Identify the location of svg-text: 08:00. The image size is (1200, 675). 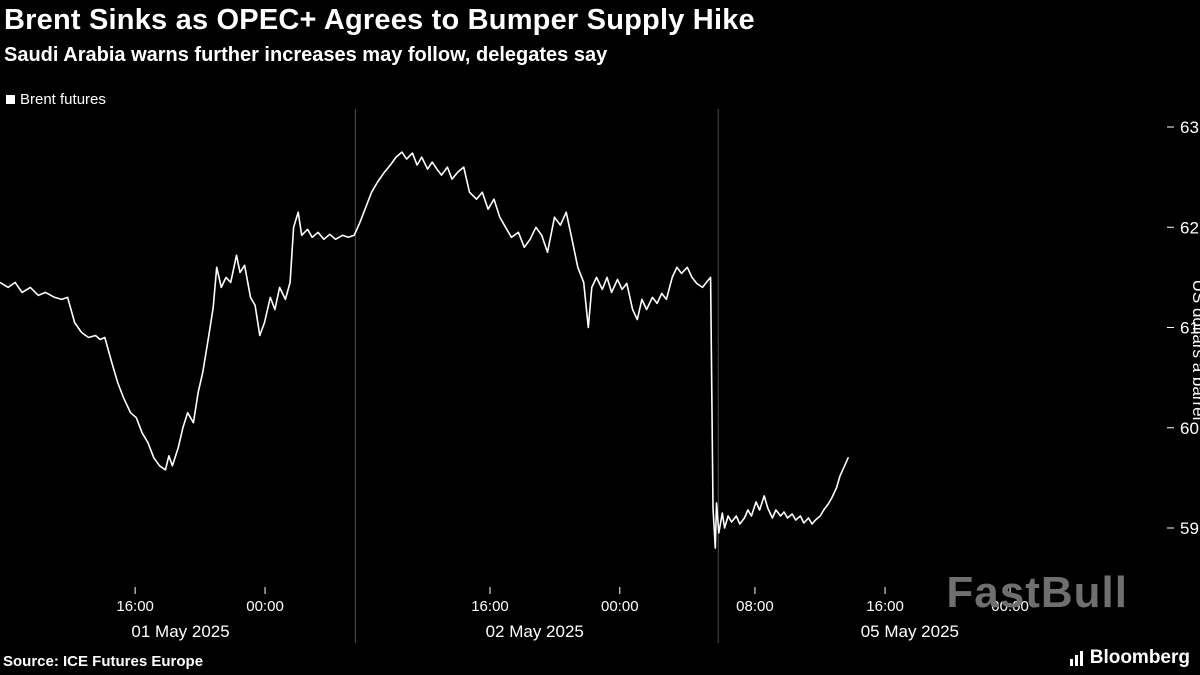
(755, 606).